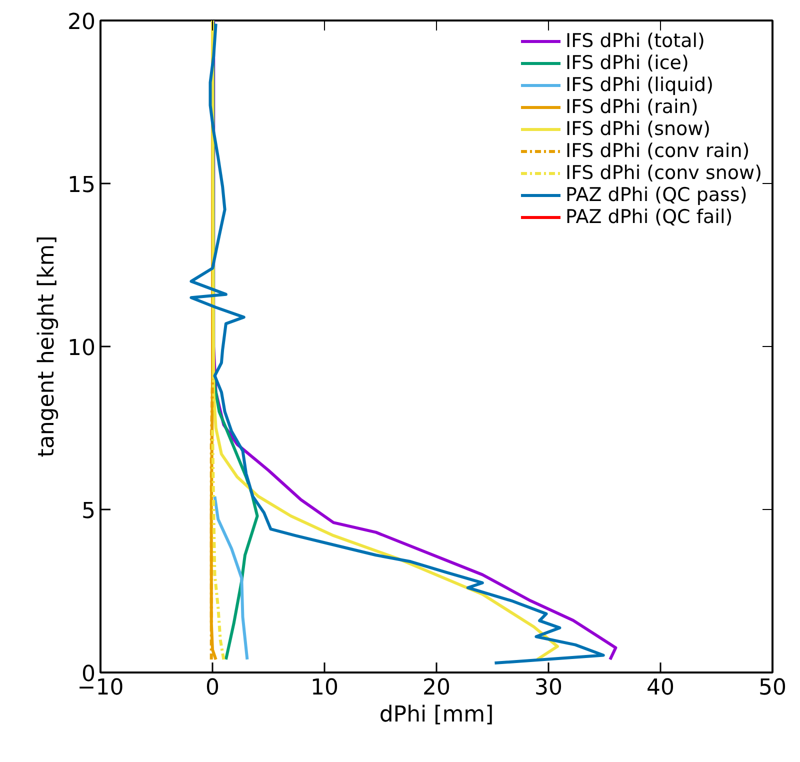 The height and width of the screenshot is (762, 800). Describe the element at coordinates (772, 688) in the screenshot. I see `x-tick-label: 50` at that location.